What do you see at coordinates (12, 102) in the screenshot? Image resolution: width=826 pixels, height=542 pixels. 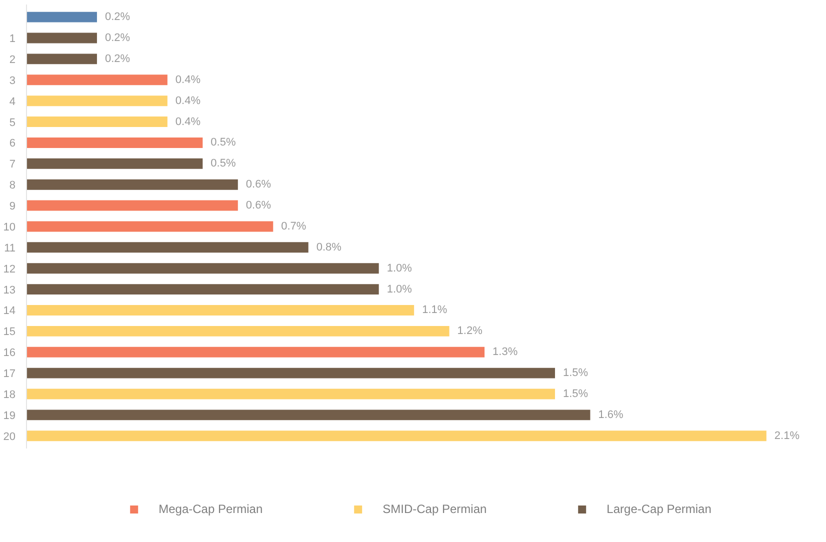 I see `y-tick-label: 4` at bounding box center [12, 102].